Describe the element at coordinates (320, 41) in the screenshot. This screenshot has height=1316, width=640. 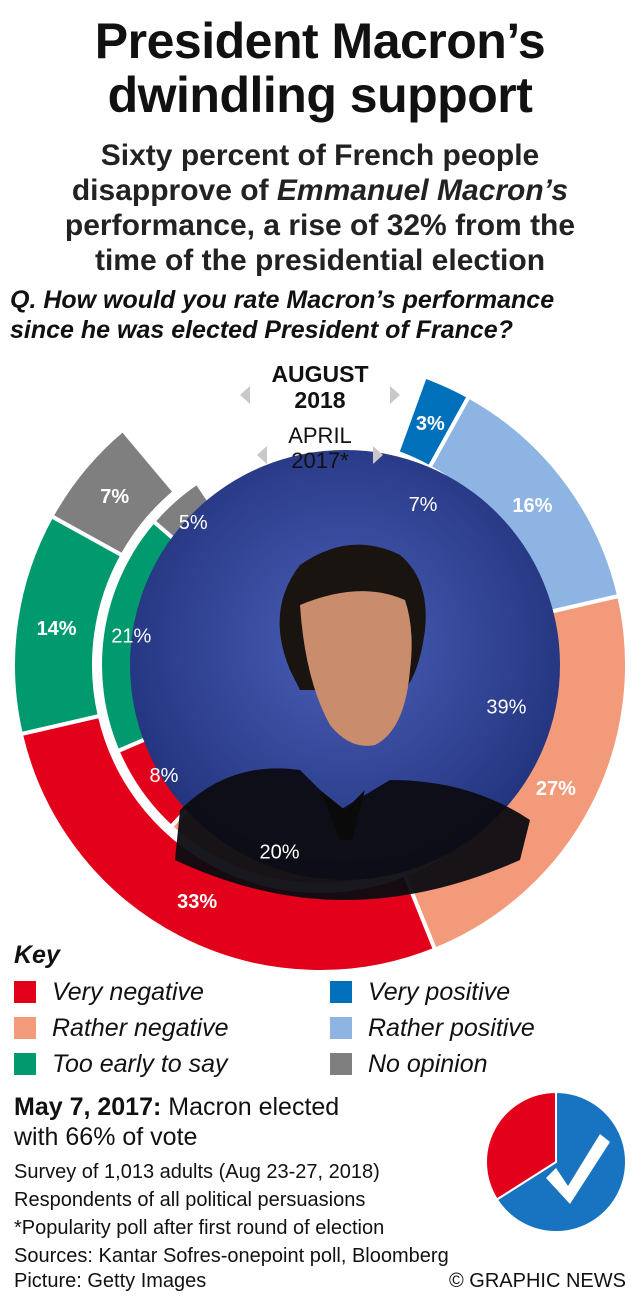
I see `title-line-1: President Macron’s` at that location.